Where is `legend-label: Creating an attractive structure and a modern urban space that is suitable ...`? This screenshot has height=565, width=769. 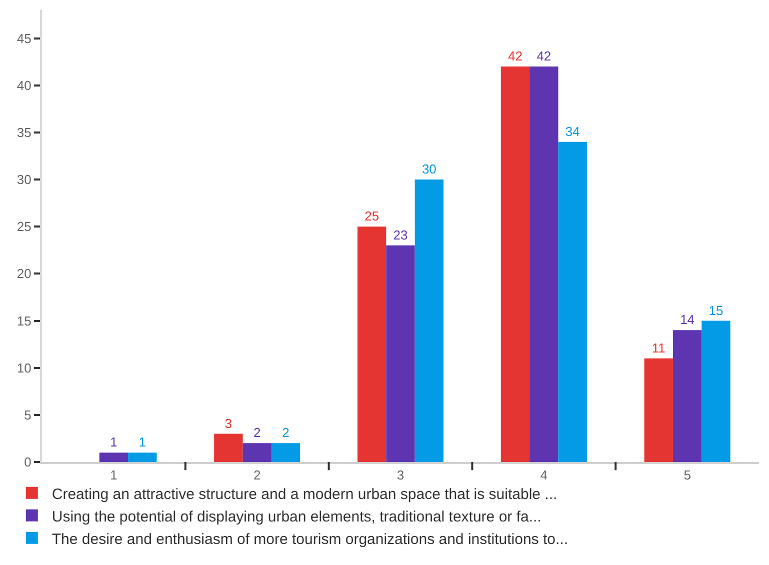
legend-label: Creating an attractive structure and a modern urban space that is suitable ... is located at coordinates (305, 494).